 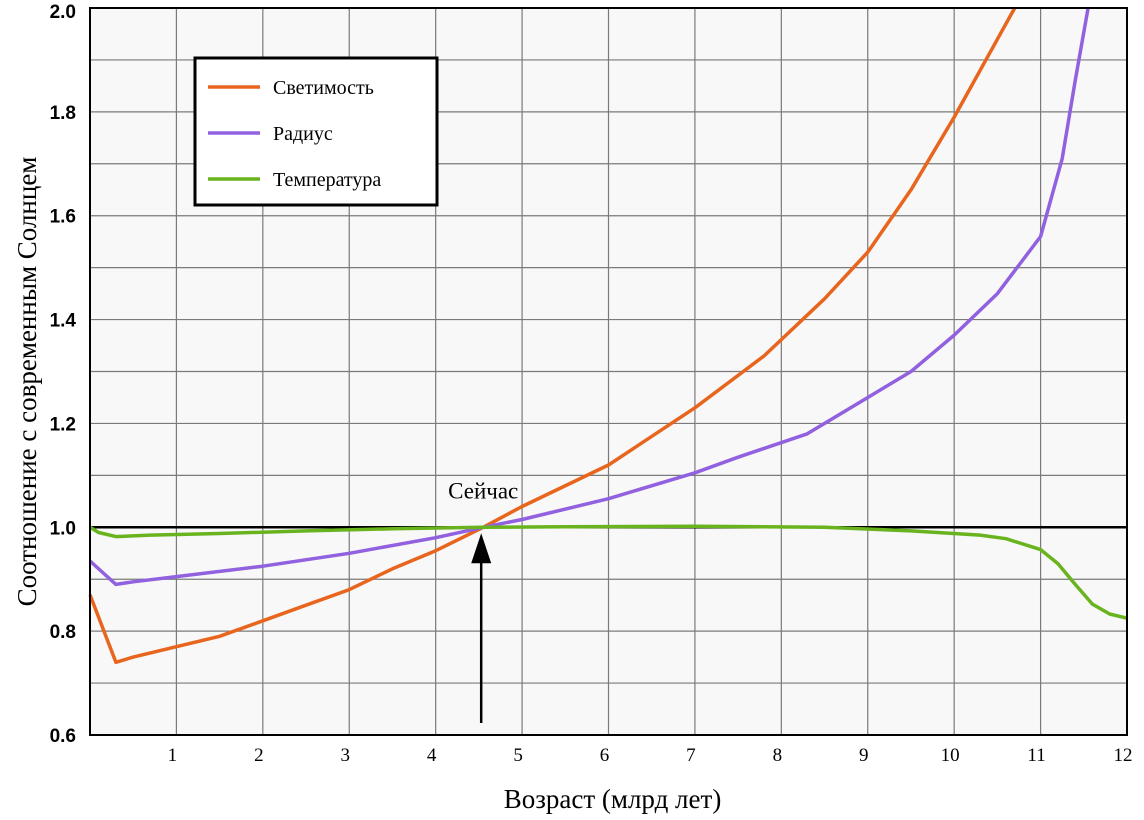 What do you see at coordinates (63, 12) in the screenshot?
I see `y-tick-label: 2.0` at bounding box center [63, 12].